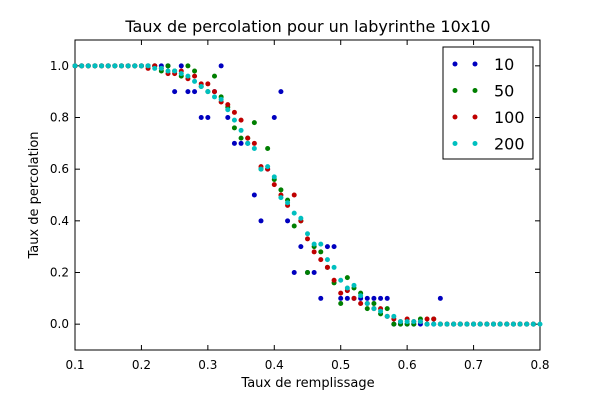 The width and height of the screenshot is (600, 400). Describe the element at coordinates (59, 273) in the screenshot. I see `y-tick-label: 0.2` at that location.